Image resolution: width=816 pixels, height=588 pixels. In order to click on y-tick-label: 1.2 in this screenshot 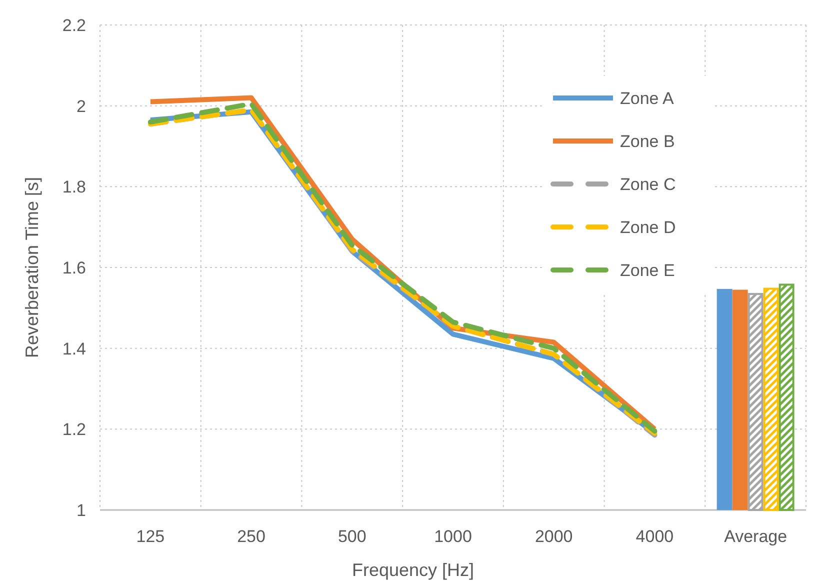, I will do `click(74, 430)`.